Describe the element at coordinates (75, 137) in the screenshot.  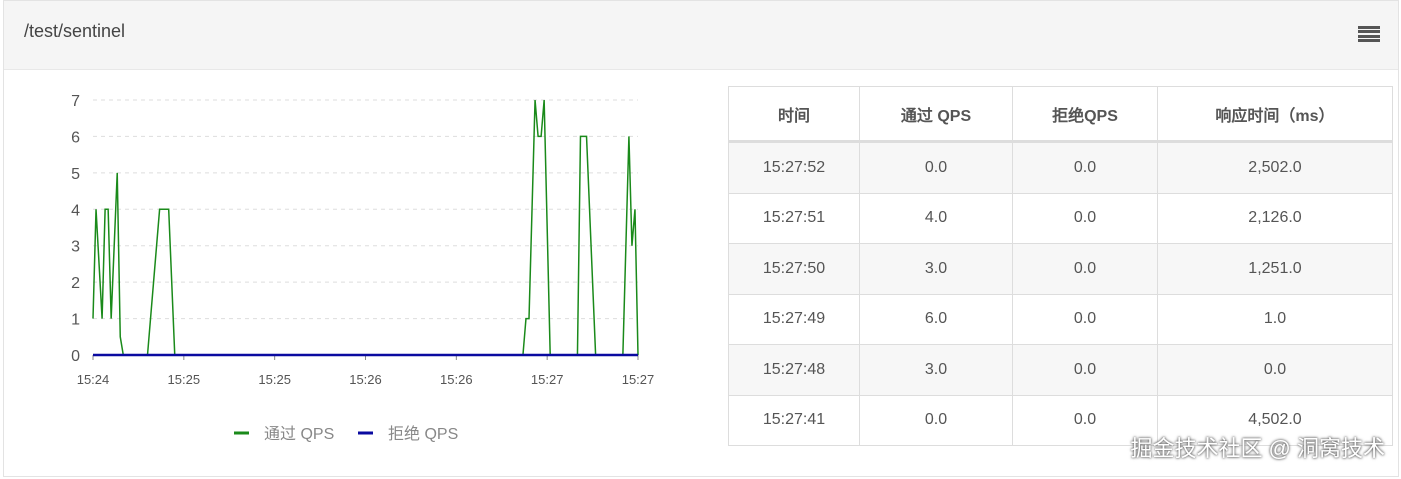
I see `y-tick-label: 6` at that location.